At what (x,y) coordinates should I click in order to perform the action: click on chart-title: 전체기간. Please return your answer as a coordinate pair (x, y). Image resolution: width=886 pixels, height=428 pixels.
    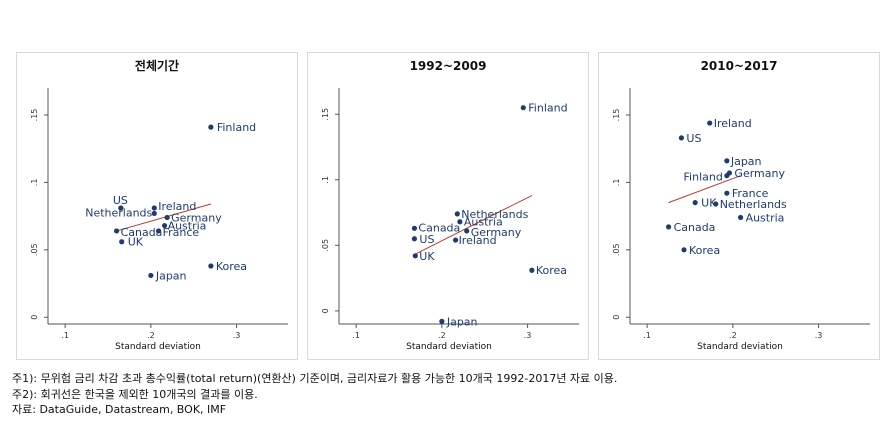
    Looking at the image, I should click on (157, 65).